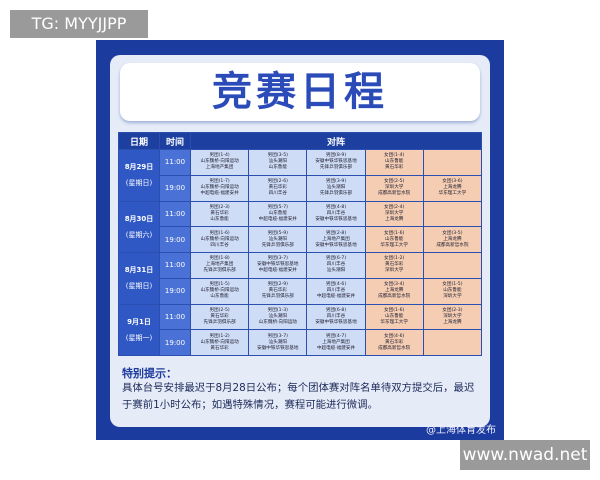  I want to click on match-cell: 男团(4-8) 四川丰谷 安徽中铁华铁思基地, so click(336, 214).